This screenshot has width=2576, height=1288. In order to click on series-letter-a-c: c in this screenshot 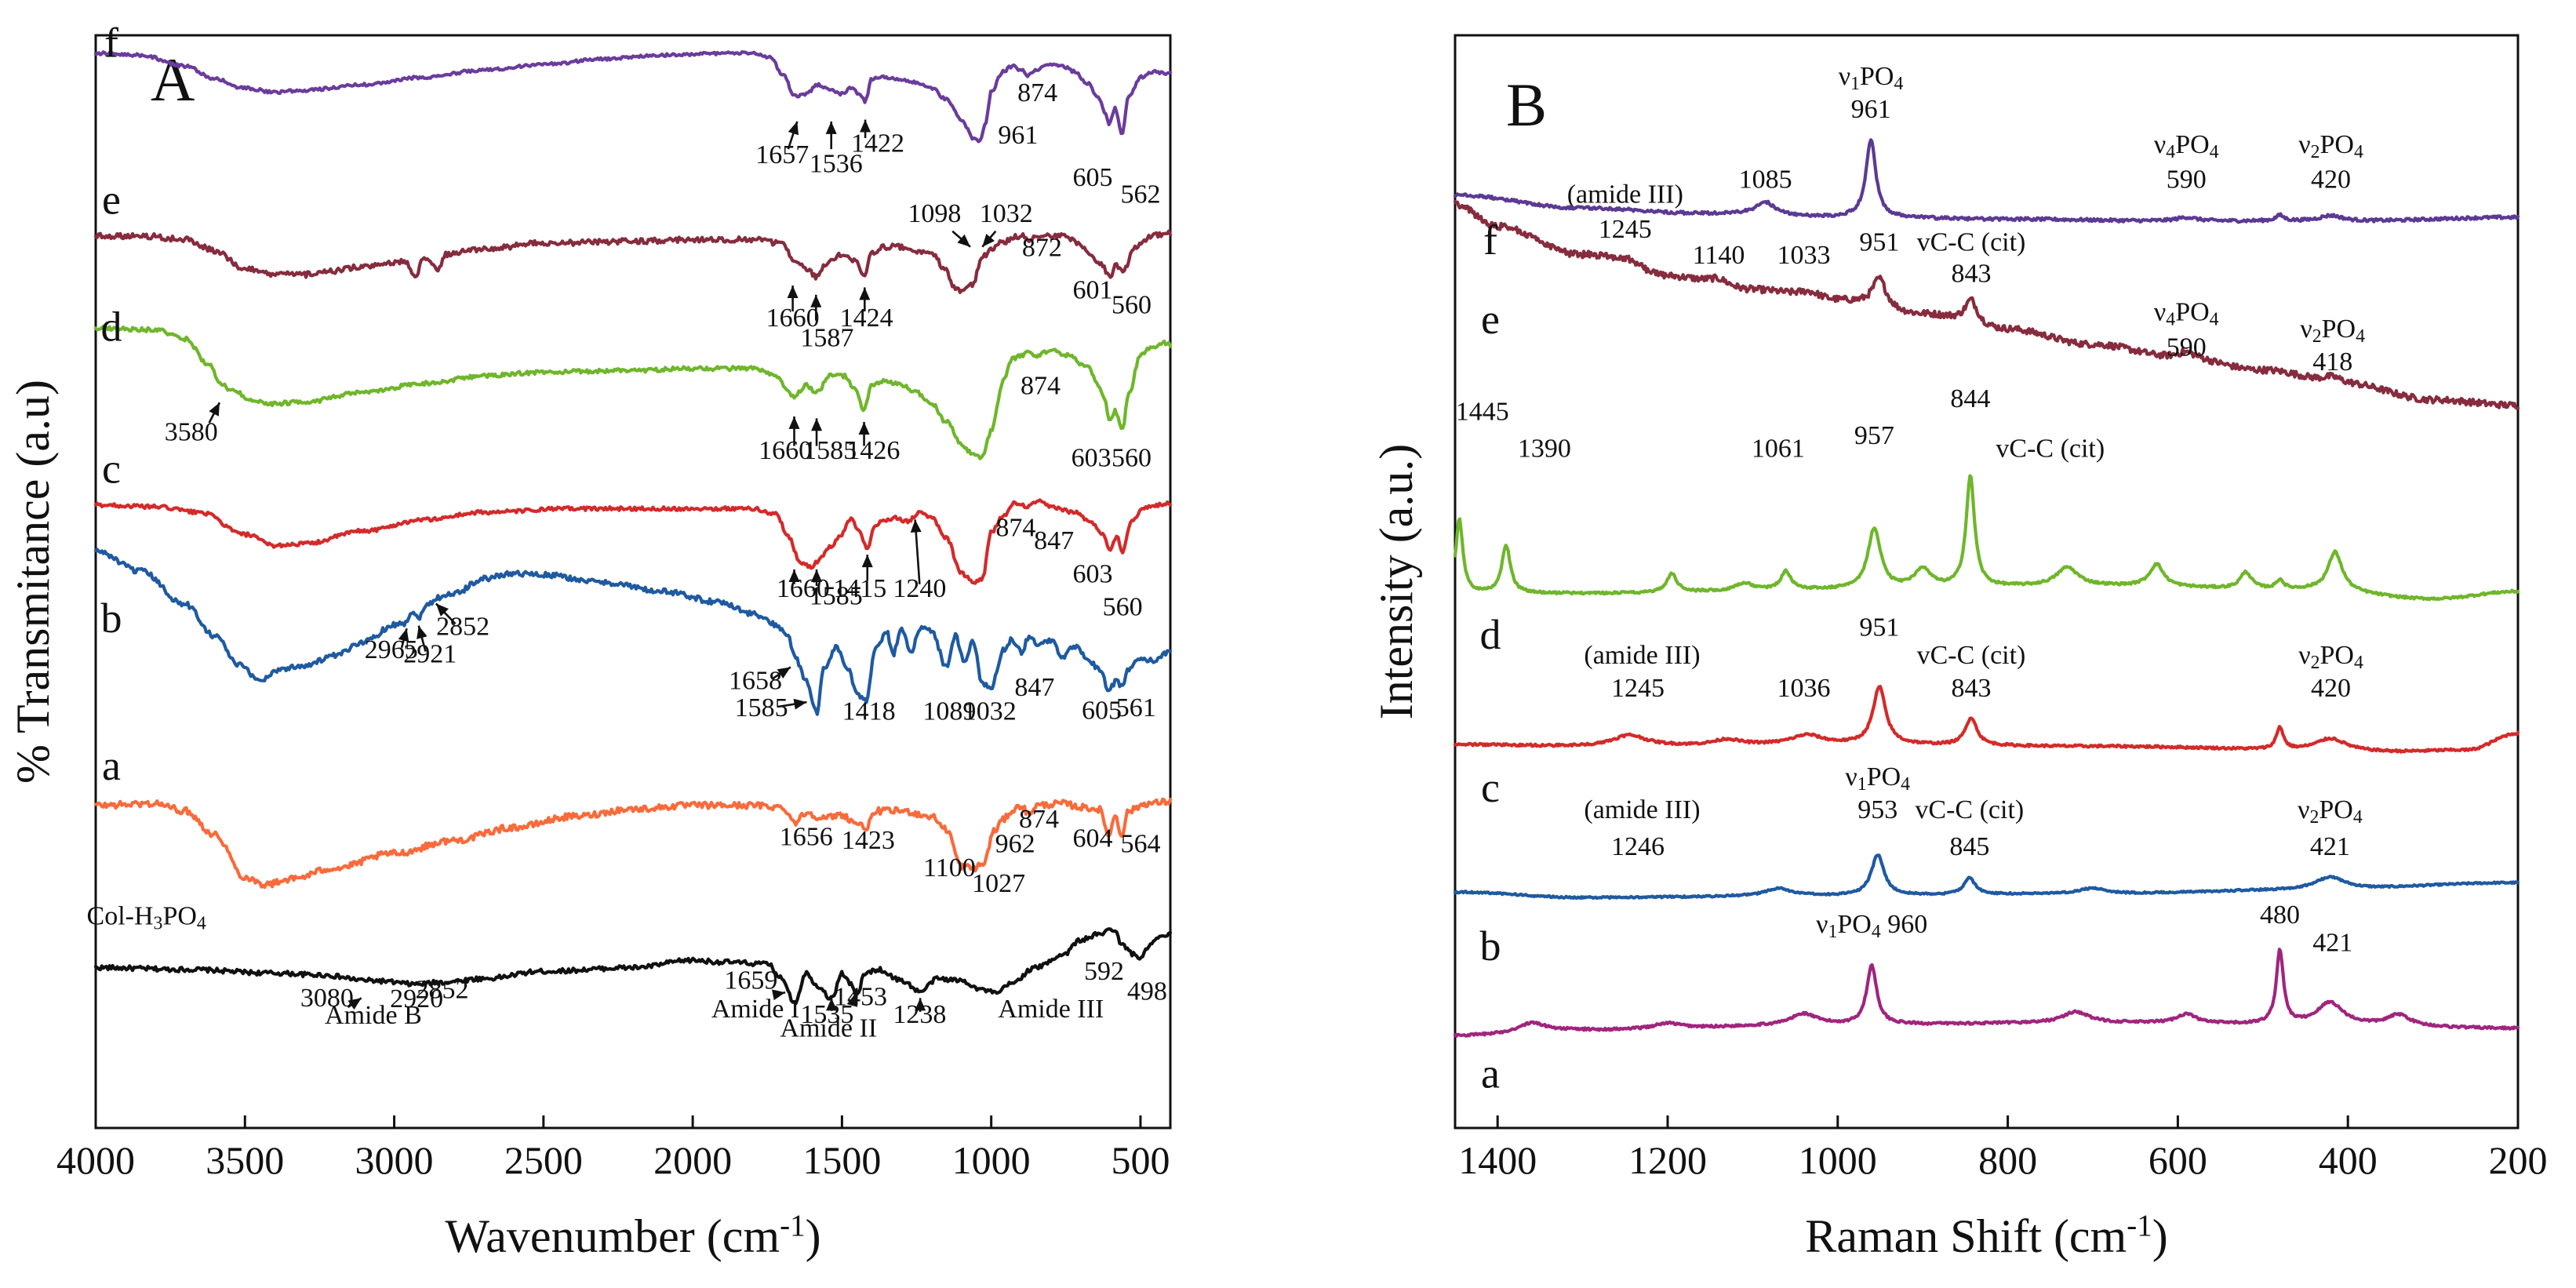, I will do `click(111, 469)`.